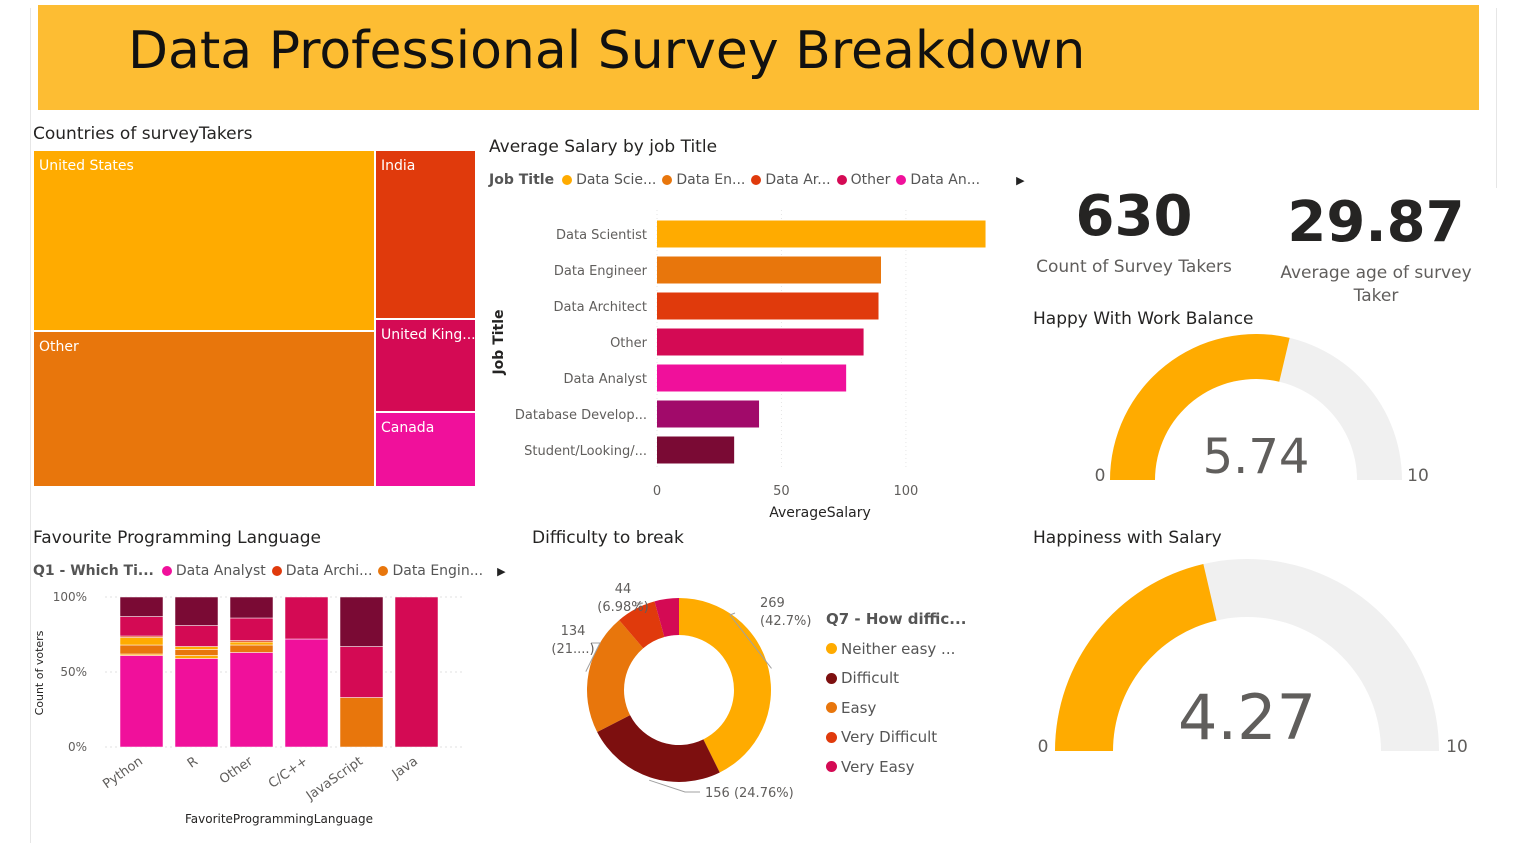  Describe the element at coordinates (629, 343) in the screenshot. I see `y-tick-label: Other` at that location.